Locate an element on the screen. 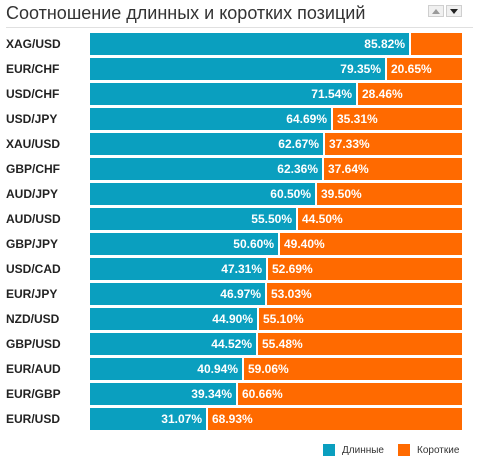 The height and width of the screenshot is (459, 479). category-label: EUR/CHF is located at coordinates (33, 69).